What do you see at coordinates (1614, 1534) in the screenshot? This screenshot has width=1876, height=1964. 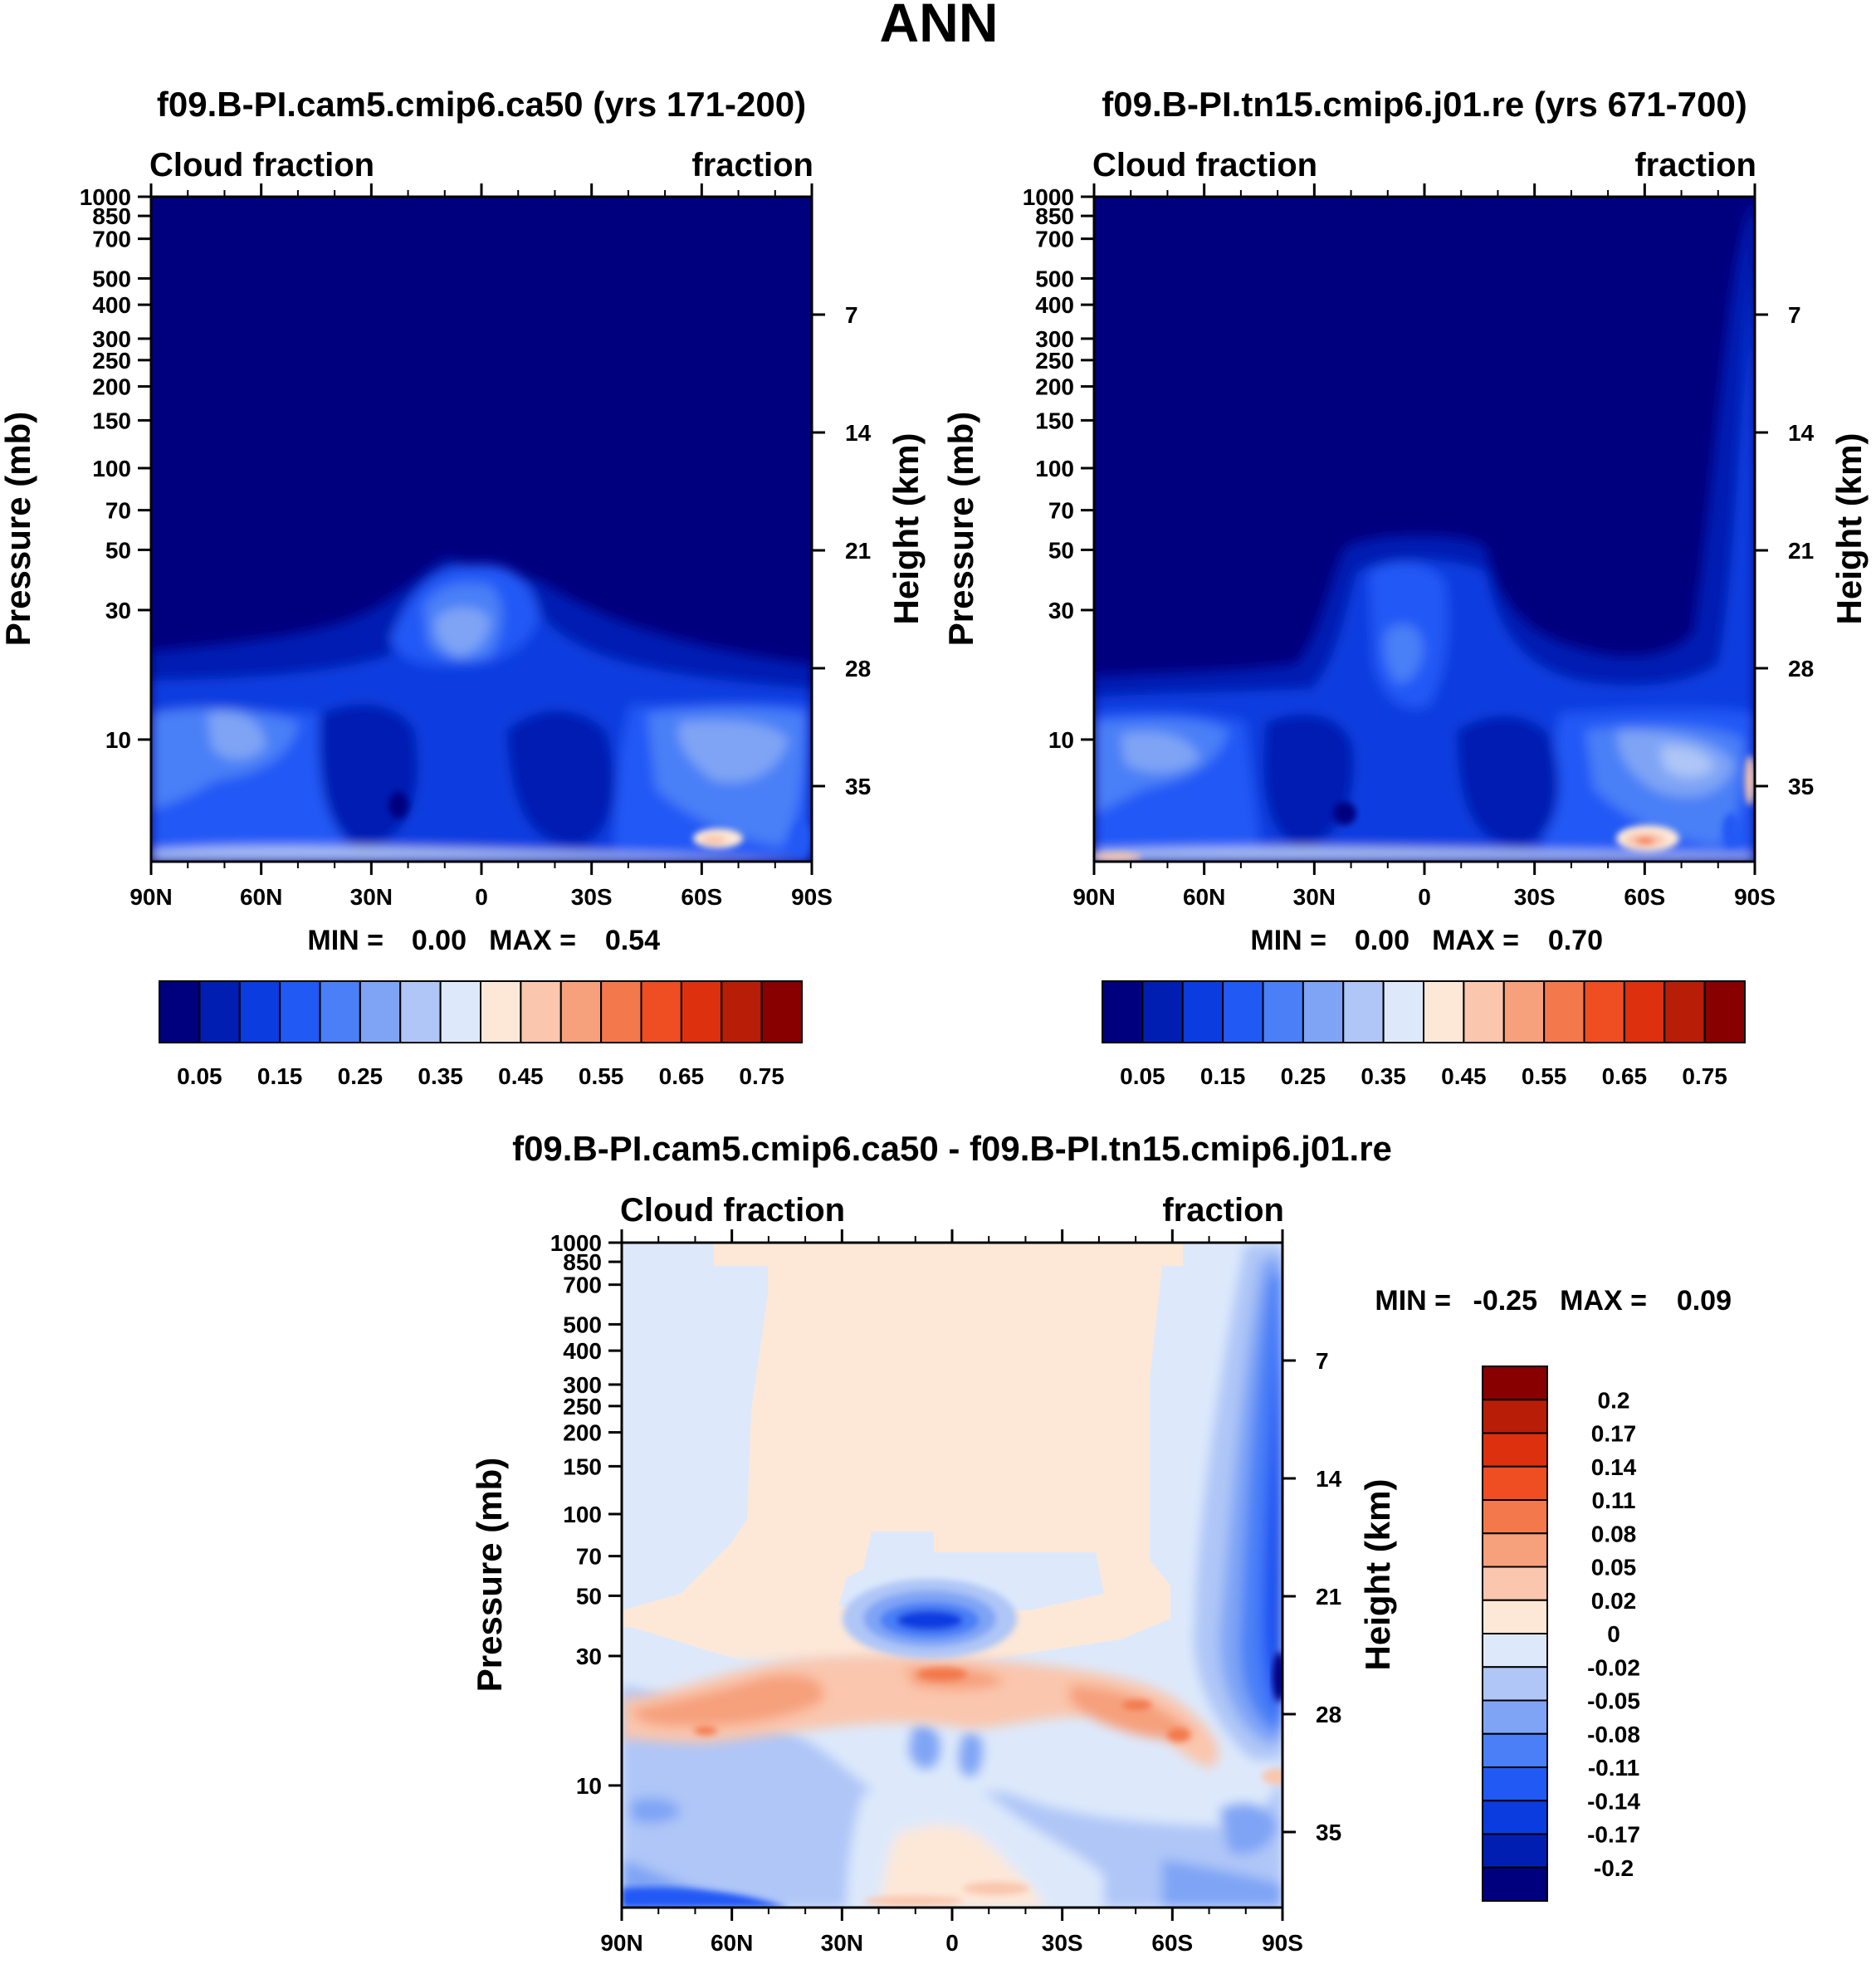 I see `colorbar-label: 0.08` at bounding box center [1614, 1534].